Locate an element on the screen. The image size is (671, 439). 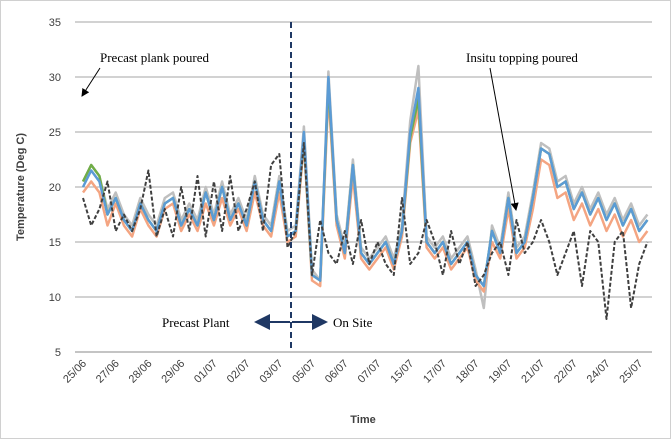
y-tick-label: 25 is located at coordinates (55, 133).